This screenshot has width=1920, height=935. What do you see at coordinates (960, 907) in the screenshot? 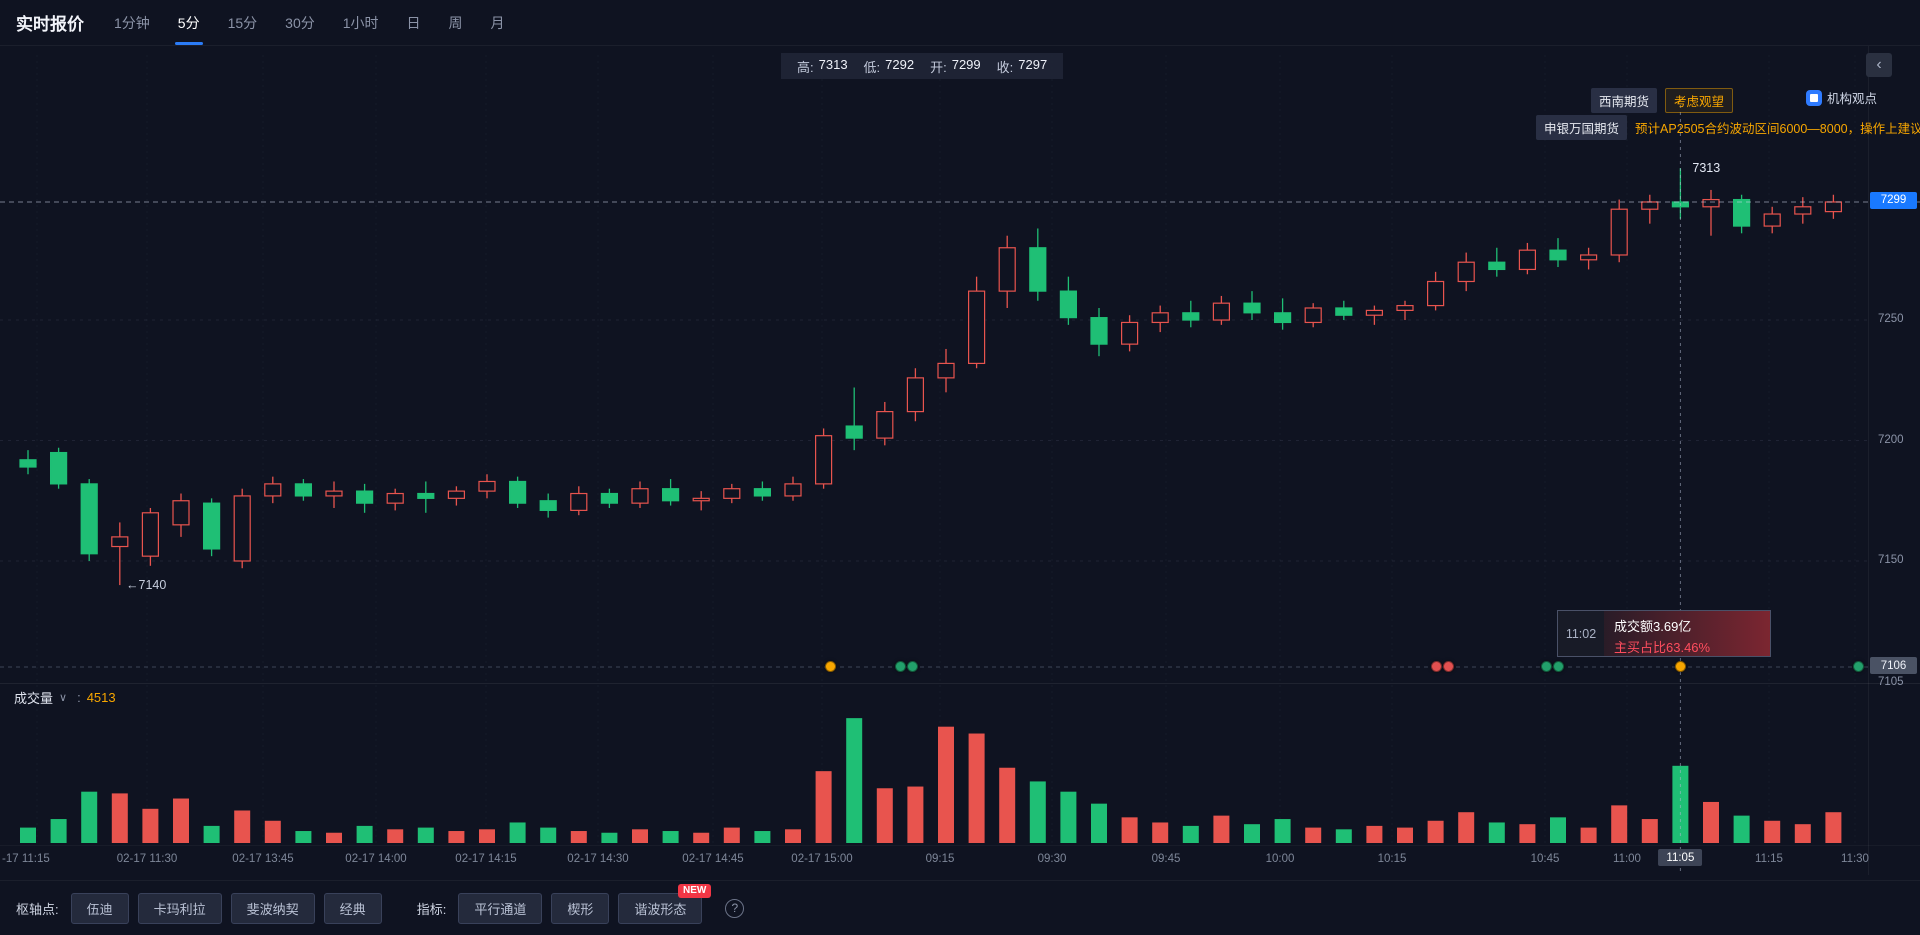
I see `bottom-toolbar: 枢轴点: 伍迪 卡玛利拉 斐波纳契 经典 指标: 平行通道 楔形 谐波形态 NEW ?` at bounding box center [960, 907].